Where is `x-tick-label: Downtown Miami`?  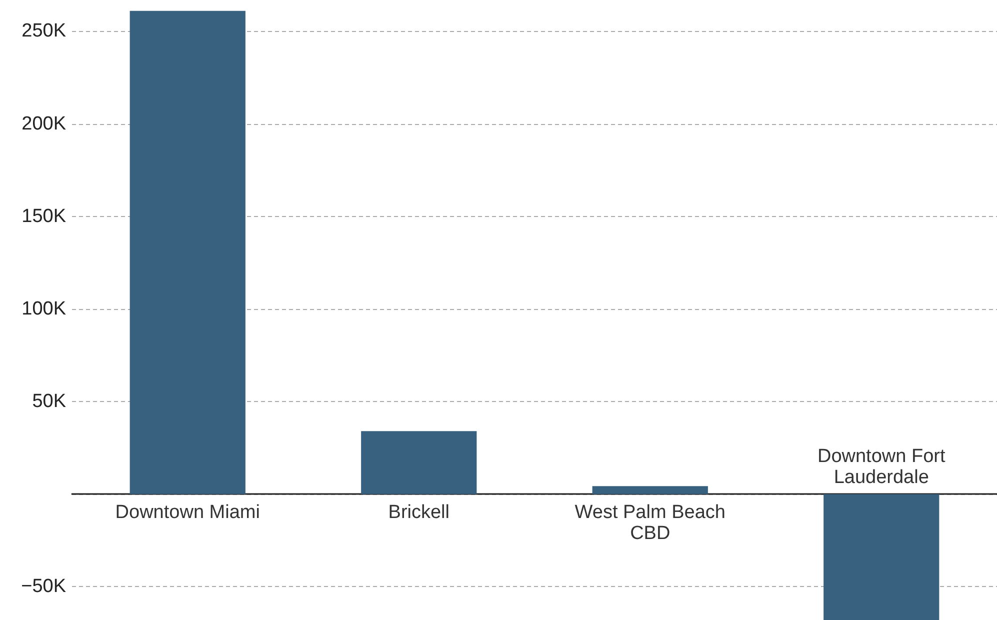
x-tick-label: Downtown Miami is located at coordinates (187, 513).